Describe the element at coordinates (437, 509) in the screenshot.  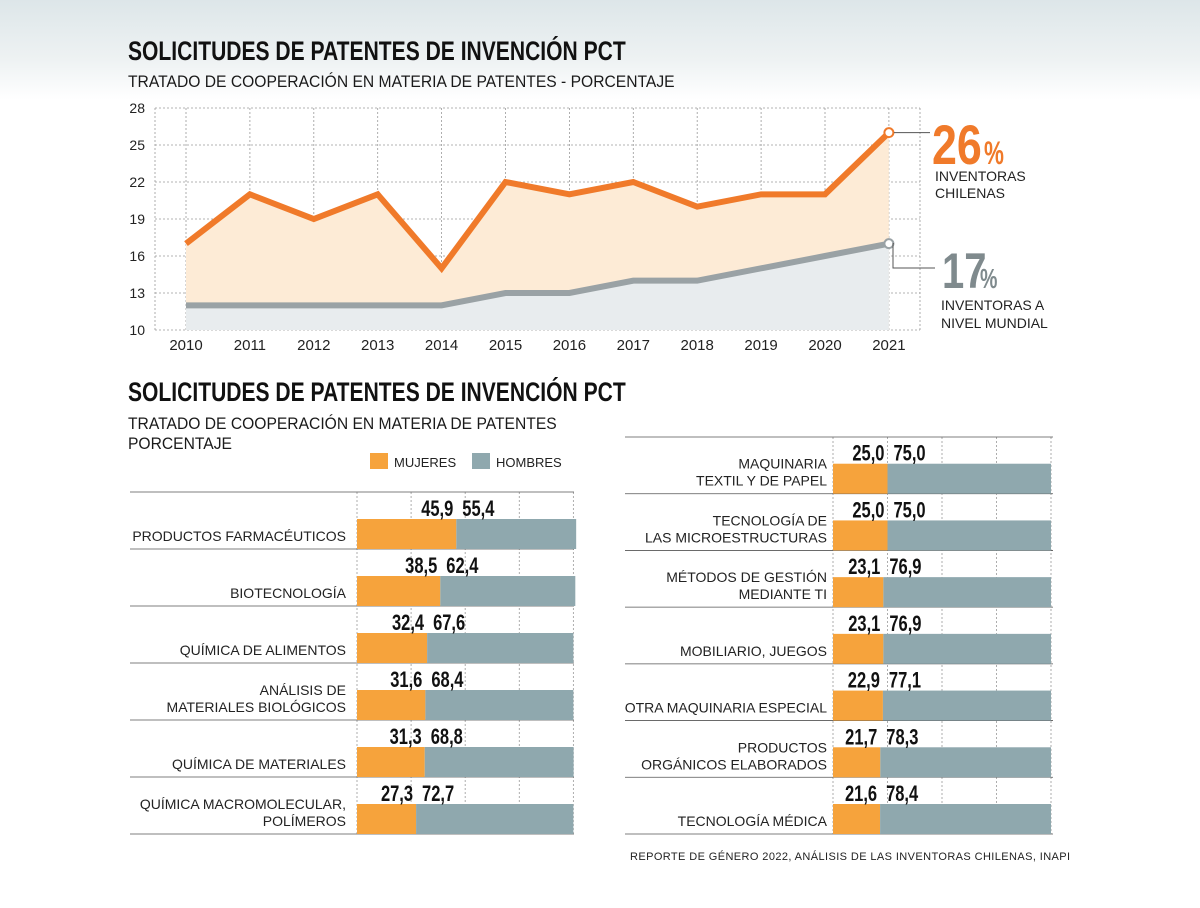
I see `value-label-mujeres: 45,9` at that location.